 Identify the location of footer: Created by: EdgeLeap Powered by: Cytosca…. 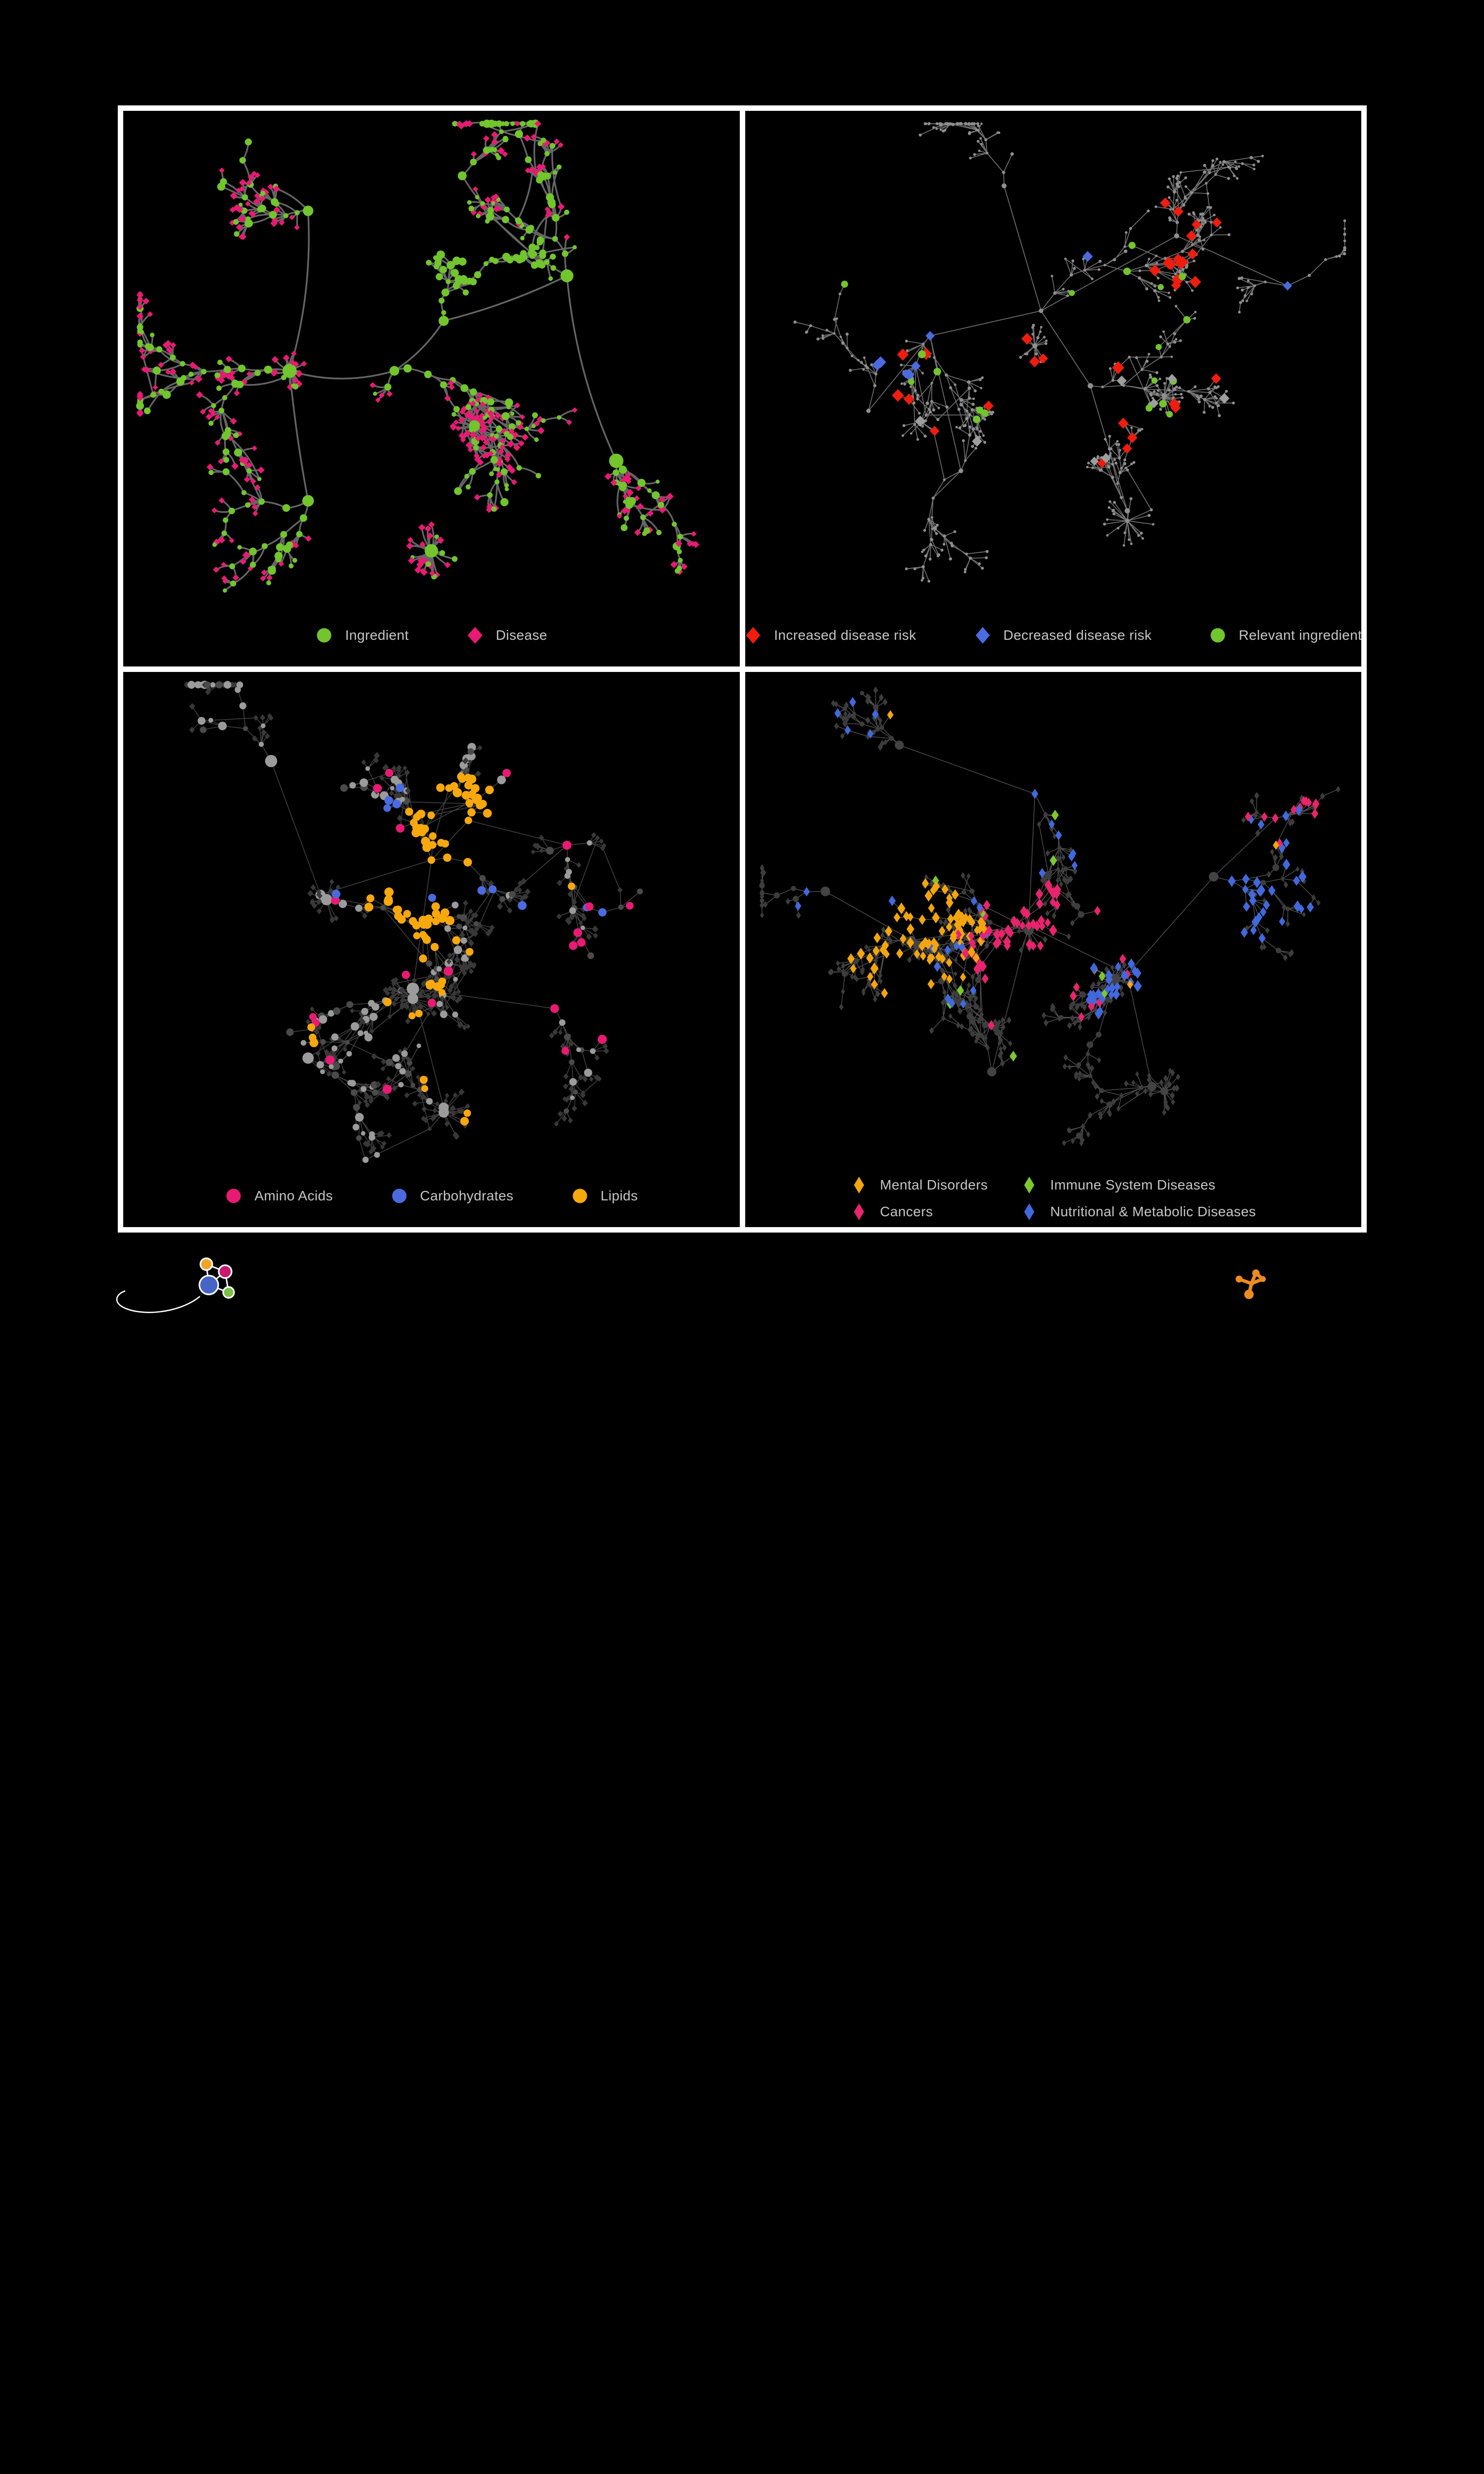
(742, 1286).